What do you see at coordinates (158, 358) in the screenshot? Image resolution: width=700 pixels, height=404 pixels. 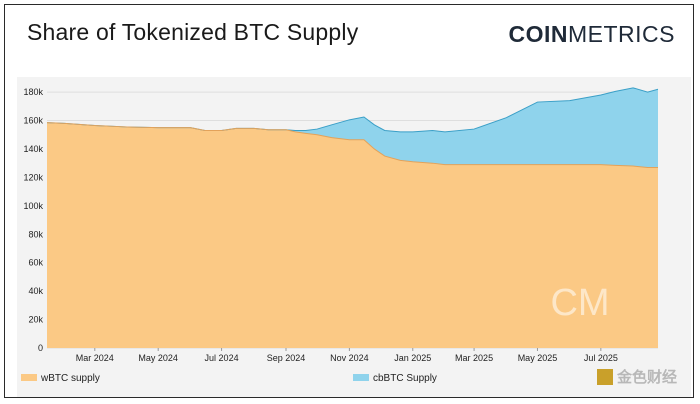 I see `x-tick-label: May 2024` at bounding box center [158, 358].